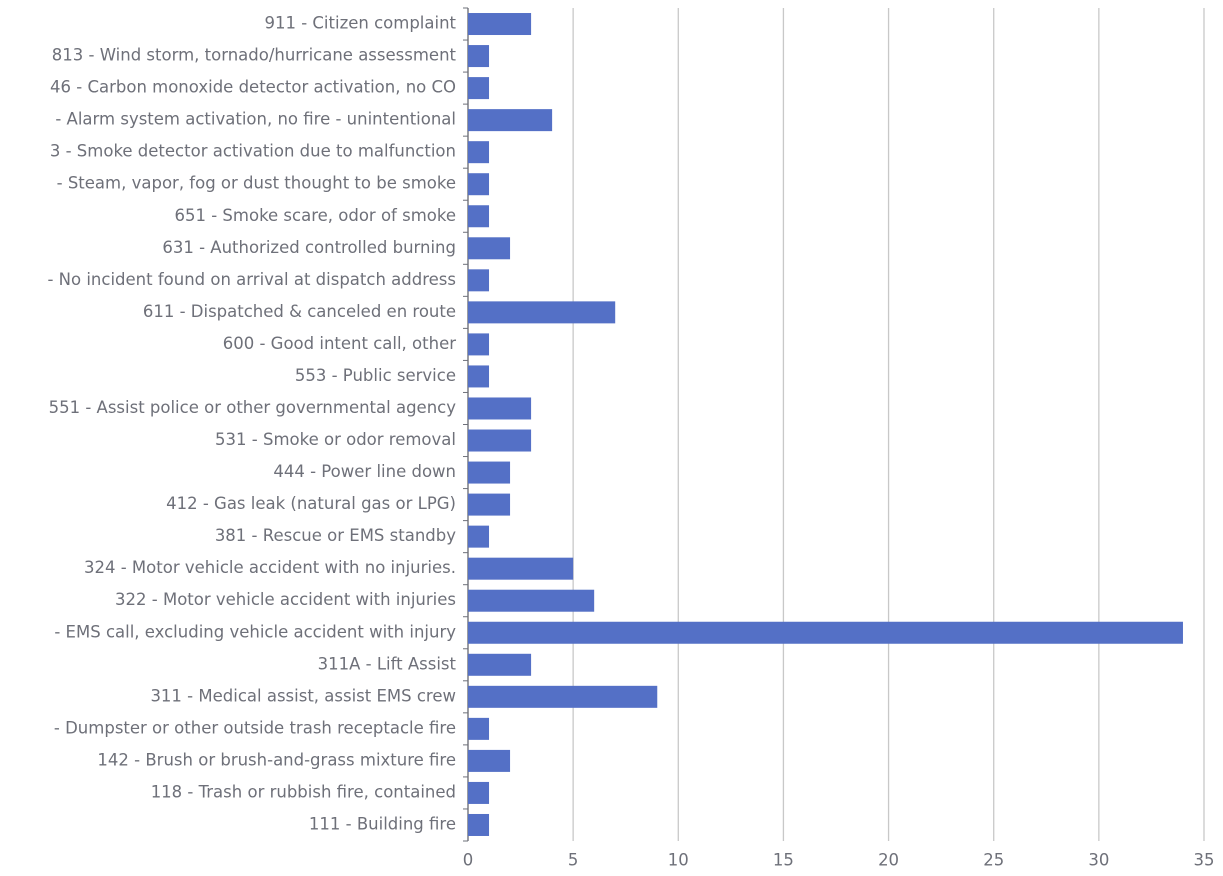 Image resolution: width=1223 pixels, height=876 pixels. What do you see at coordinates (678, 860) in the screenshot?
I see `x-tick-label: 10` at bounding box center [678, 860].